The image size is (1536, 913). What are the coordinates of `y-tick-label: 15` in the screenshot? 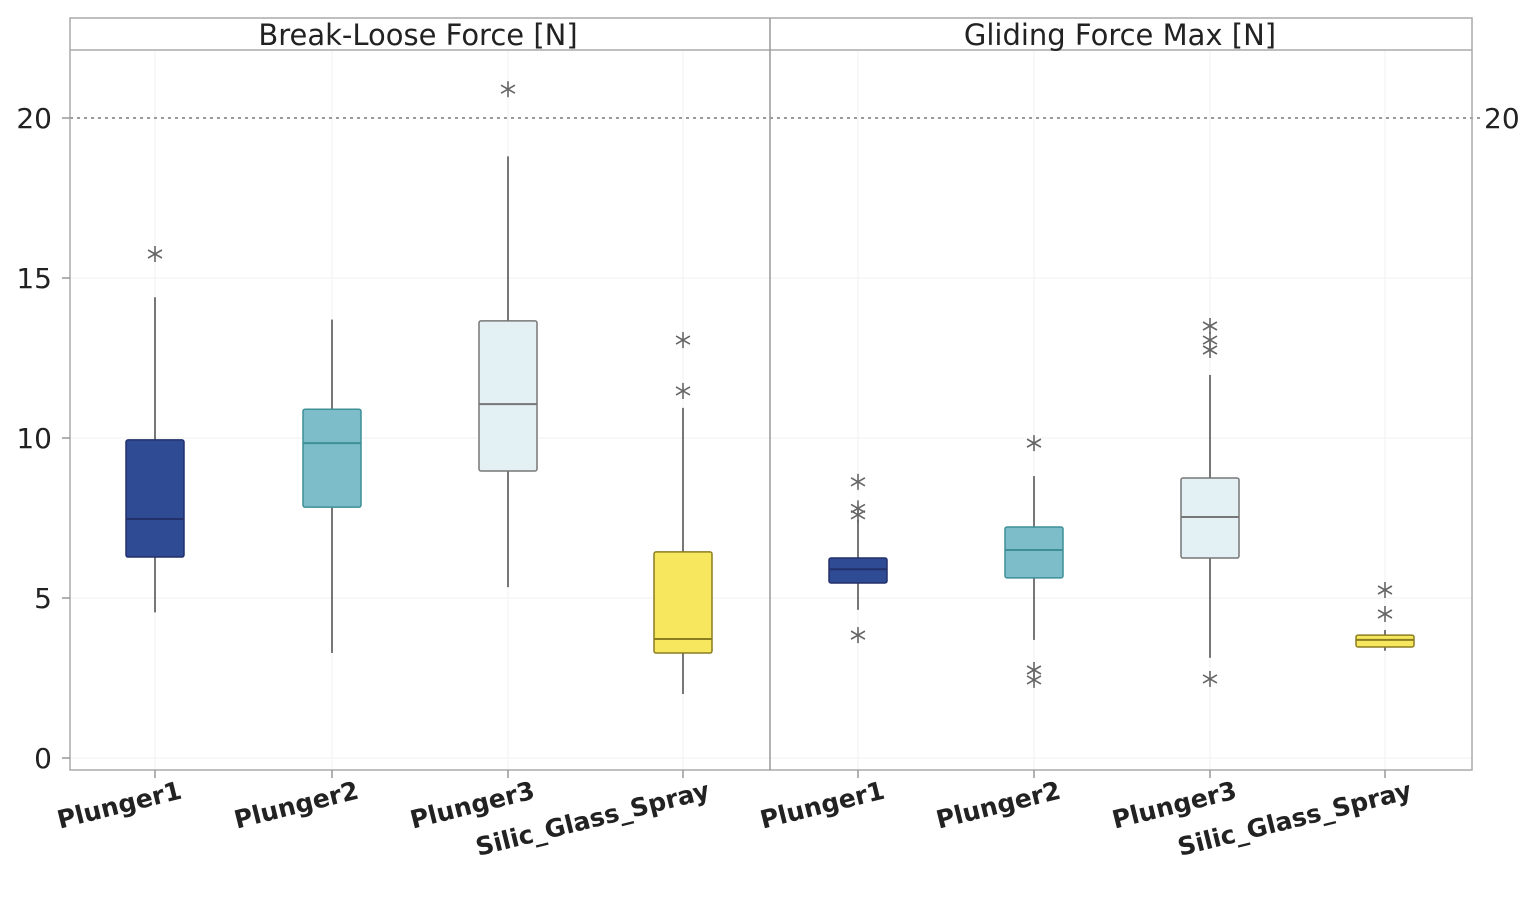 It's located at (34, 278).